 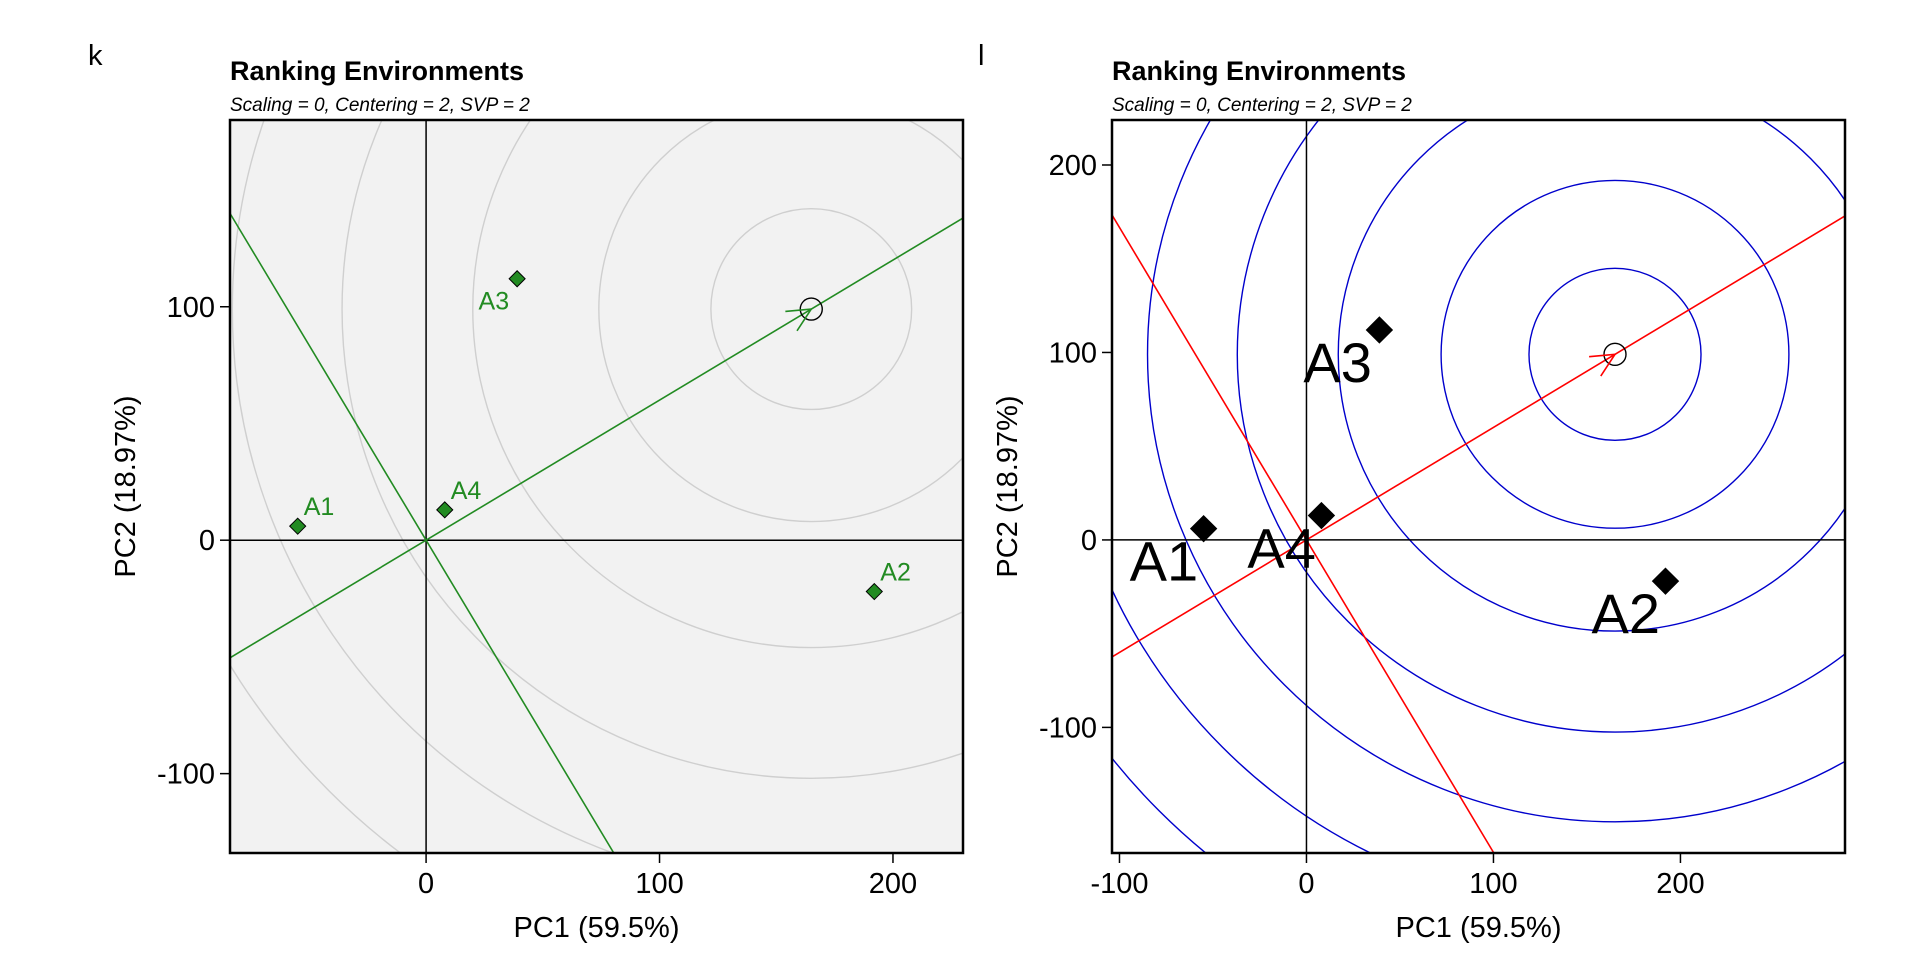 What do you see at coordinates (1073, 166) in the screenshot?
I see `y-tick-label: 200` at bounding box center [1073, 166].